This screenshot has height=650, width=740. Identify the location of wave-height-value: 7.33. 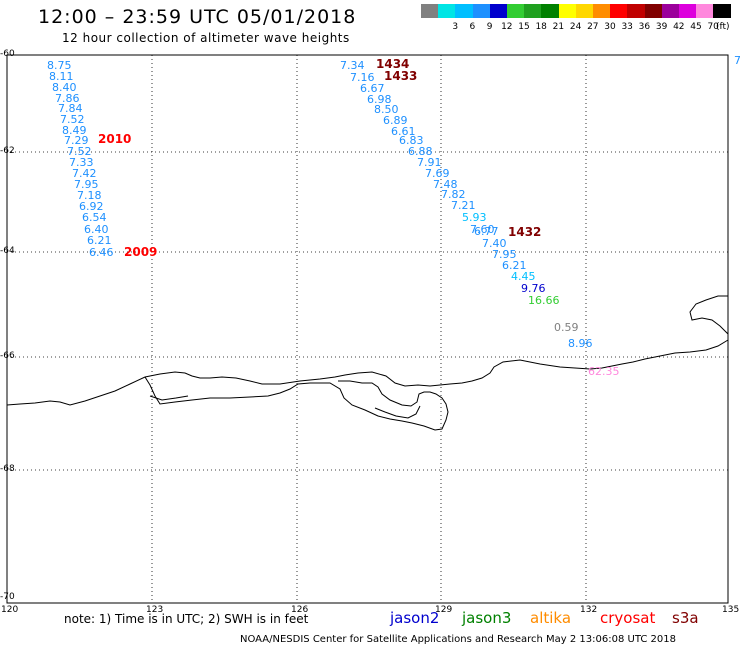
(81, 162).